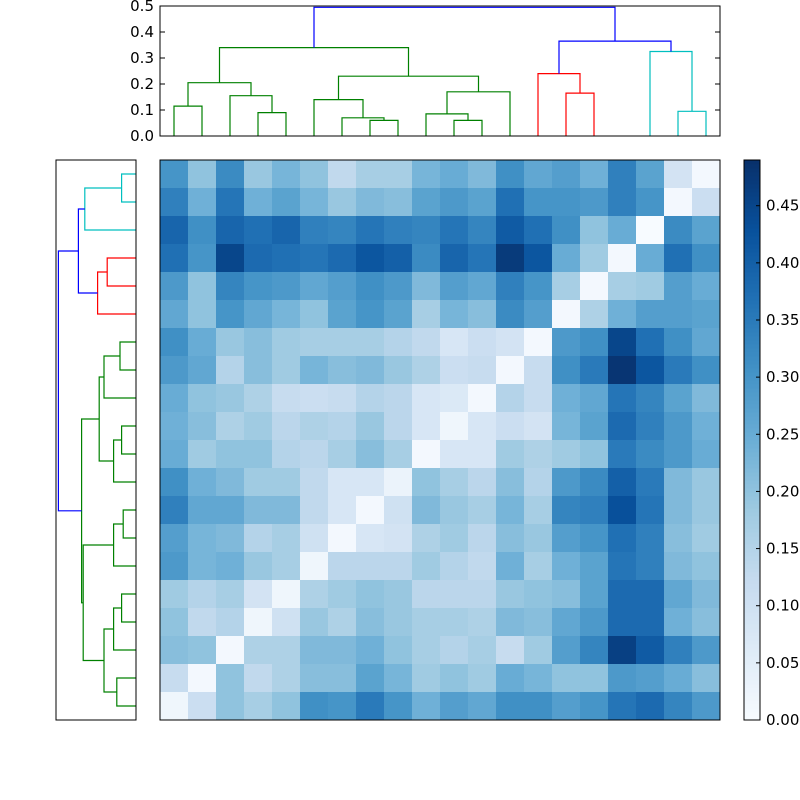  Describe the element at coordinates (782, 549) in the screenshot. I see `colorbar-tick-label: 0.15` at that location.